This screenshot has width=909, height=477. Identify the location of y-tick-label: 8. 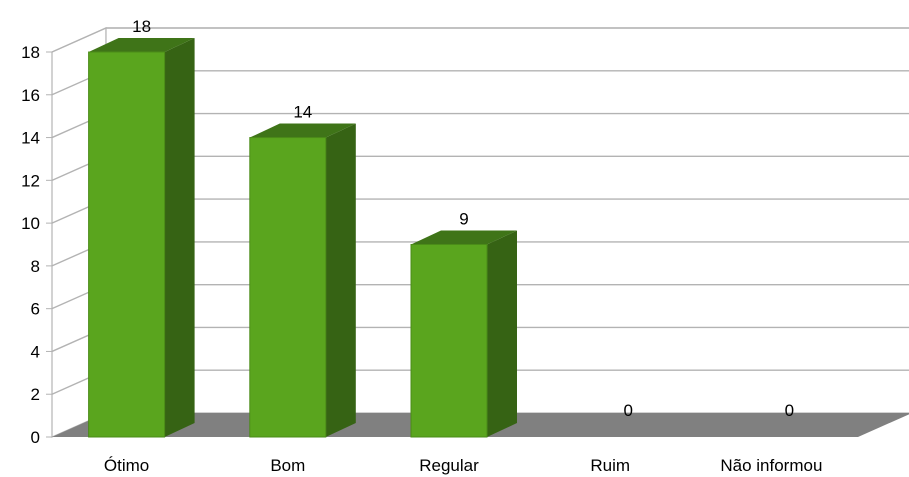
(35, 266).